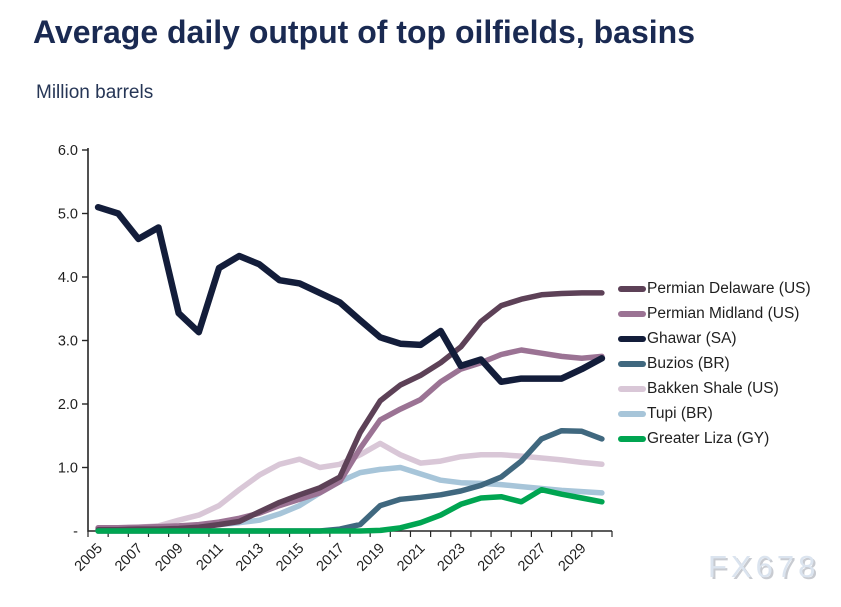 The height and width of the screenshot is (607, 841). I want to click on series-line-buzios-br, so click(350, 480).